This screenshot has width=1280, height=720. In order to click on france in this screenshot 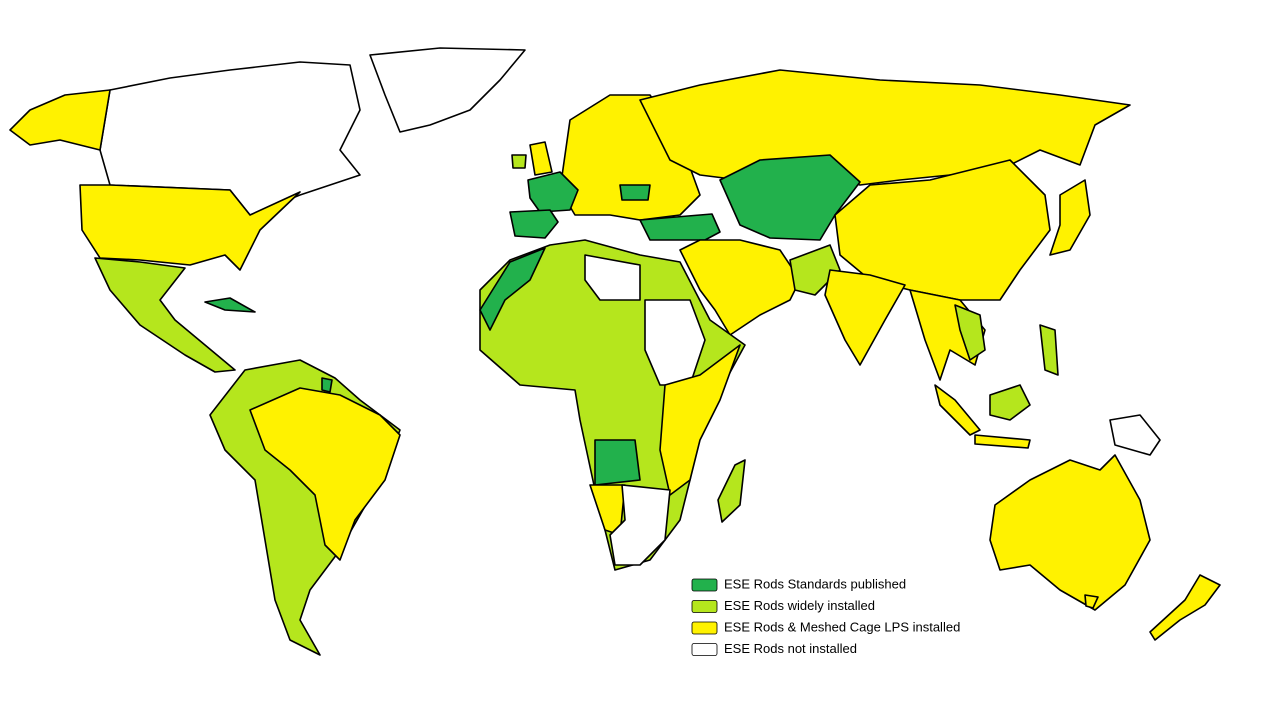, I will do `click(553, 192)`.